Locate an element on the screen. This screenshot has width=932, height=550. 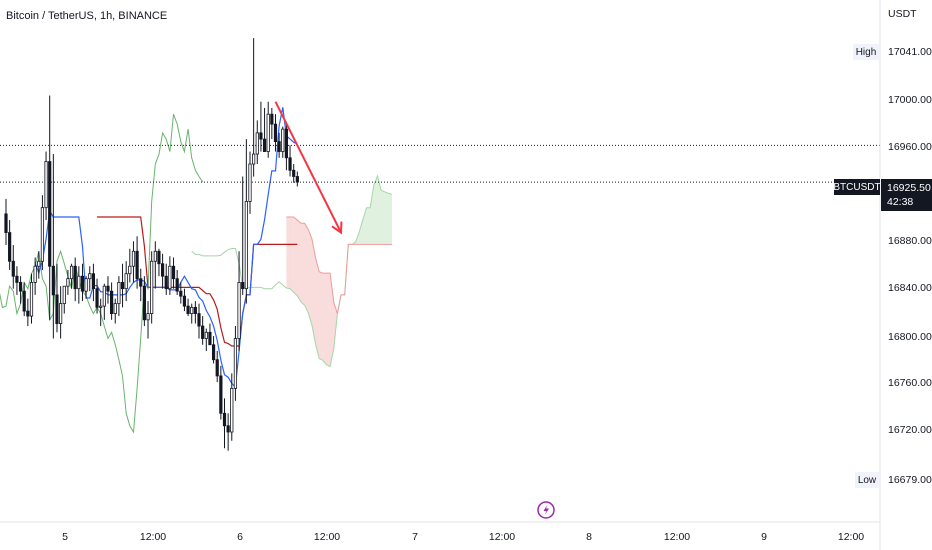
symbol-badge-label: BTCUSDT is located at coordinates (856, 187).